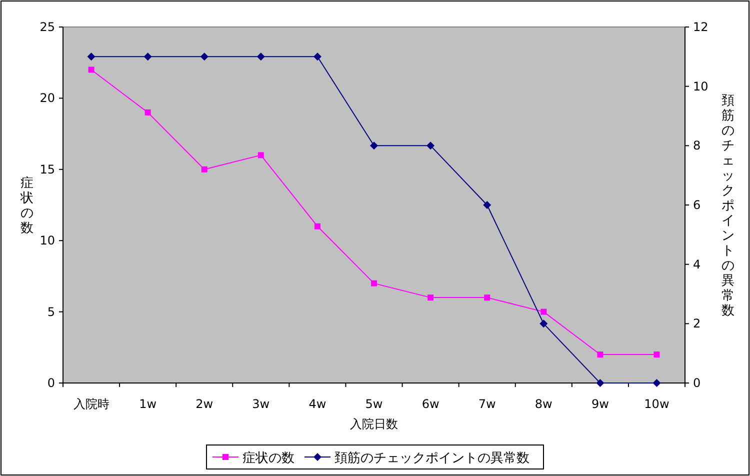 Image resolution: width=750 pixels, height=476 pixels. Describe the element at coordinates (261, 404) in the screenshot. I see `x-tick-label: 3w` at that location.